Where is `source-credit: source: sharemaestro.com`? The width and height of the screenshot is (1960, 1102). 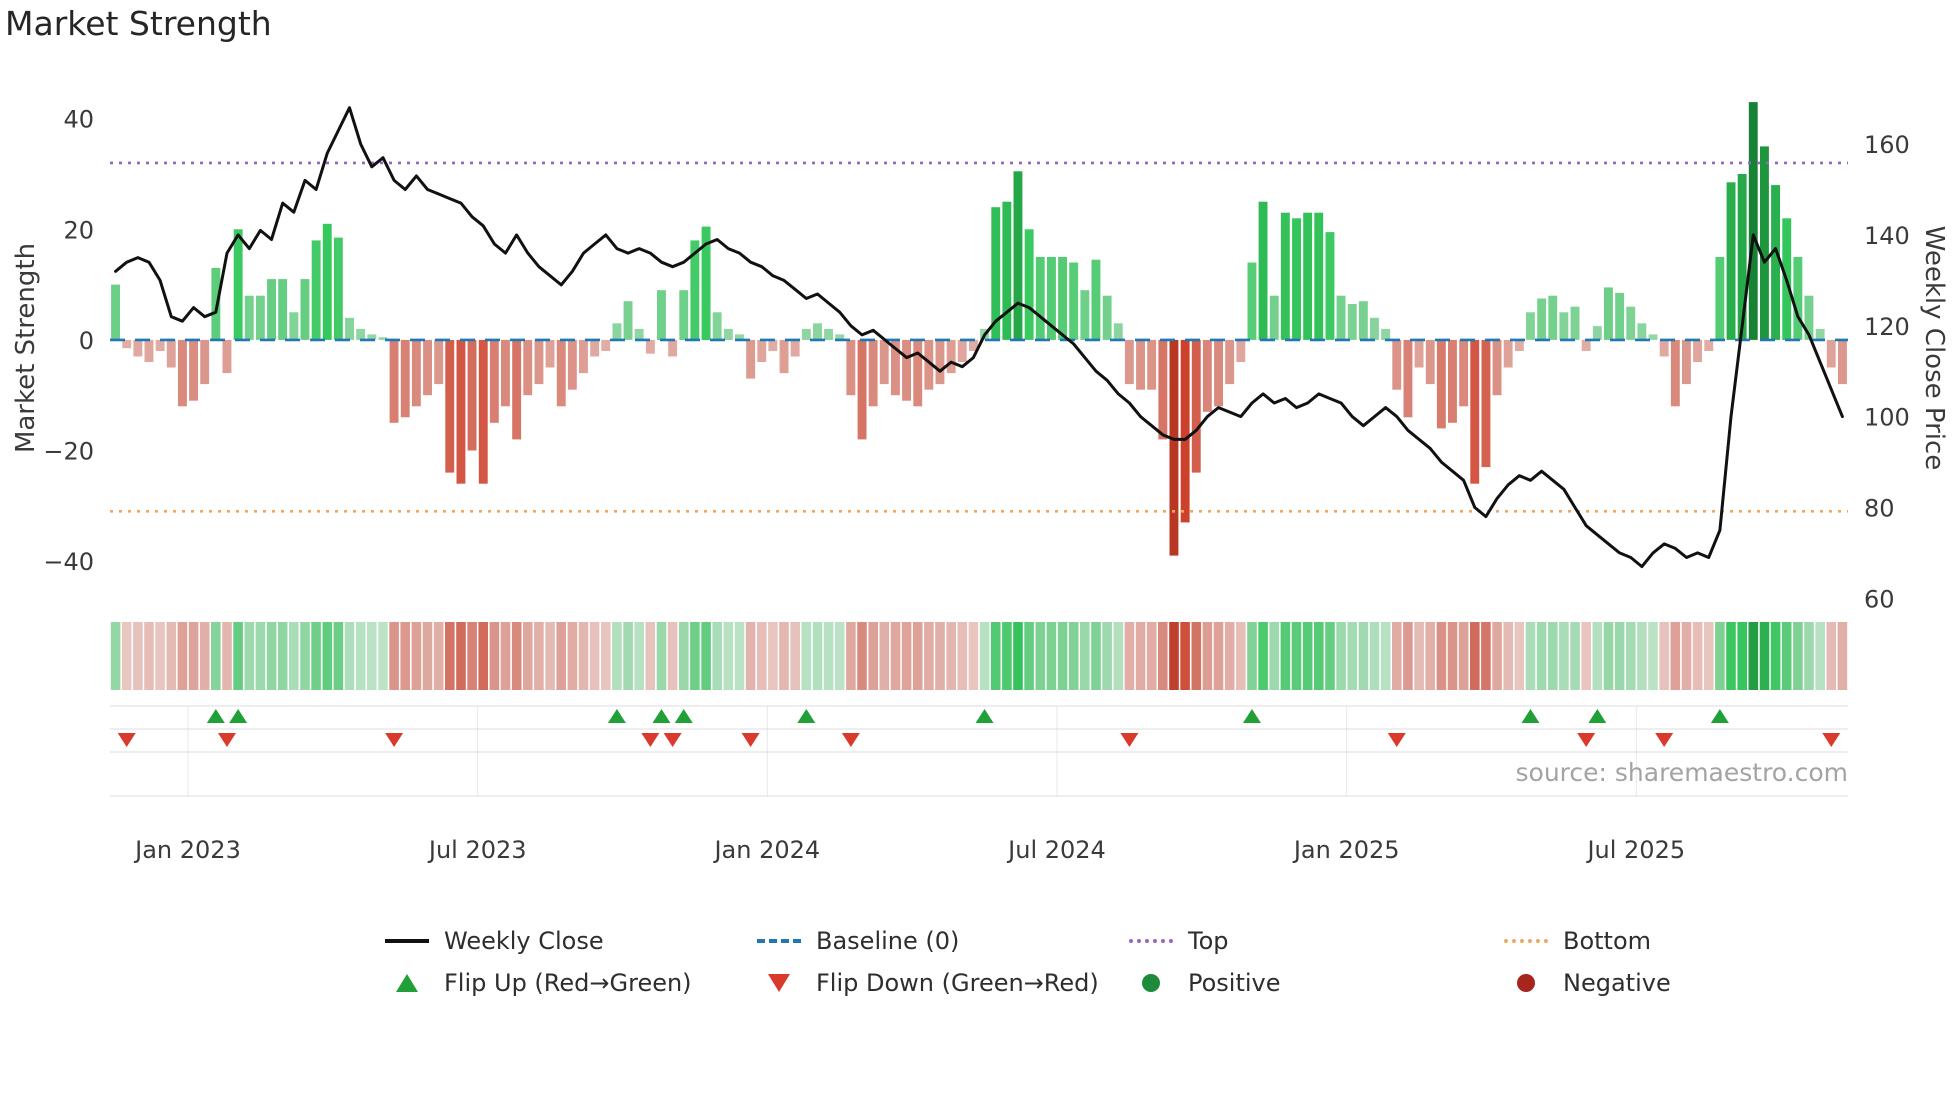
source-credit: source: sharemaestro.com is located at coordinates (1682, 772).